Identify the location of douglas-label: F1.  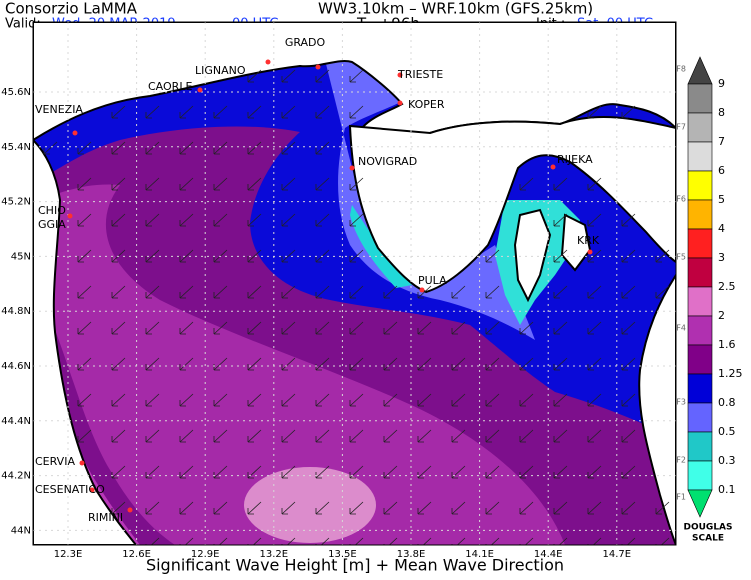
(681, 497).